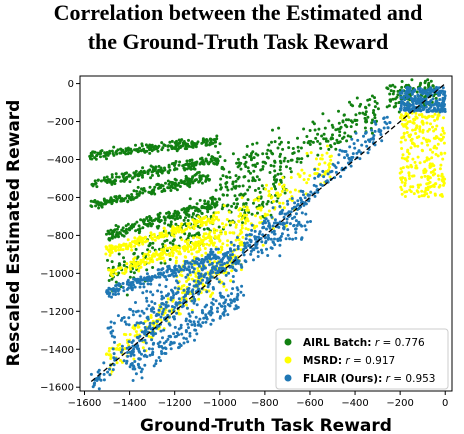  What do you see at coordinates (404, 343) in the screenshot?
I see `legend-r-value: = 0.776` at bounding box center [404, 343].